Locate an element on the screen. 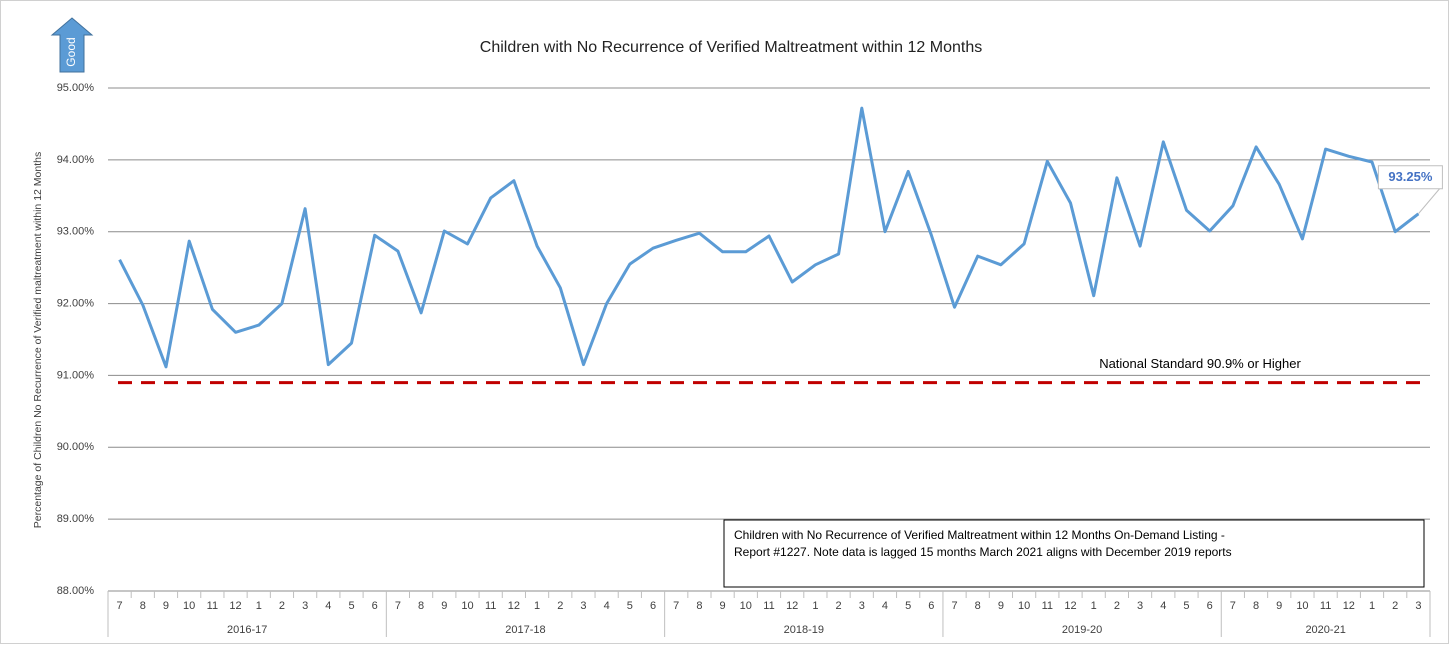 The height and width of the screenshot is (645, 1450). group-label: 2016-17 is located at coordinates (247, 630).